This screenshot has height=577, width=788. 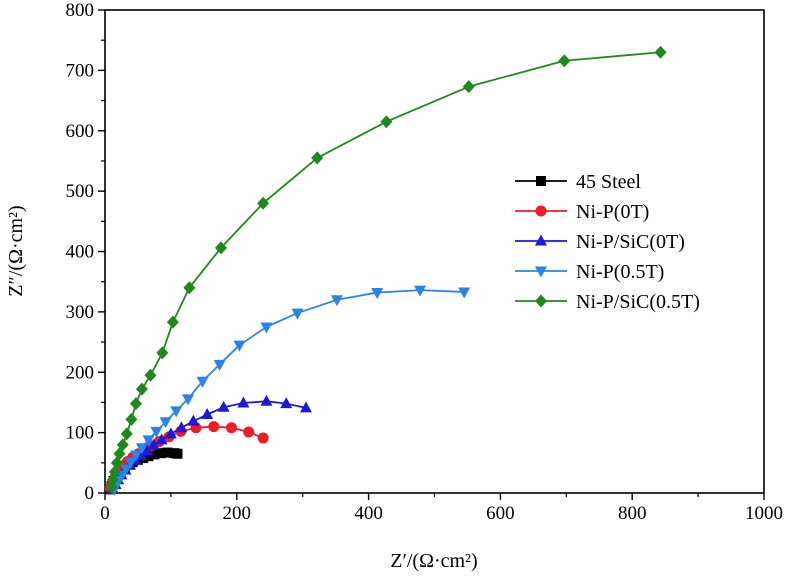 What do you see at coordinates (90, 493) in the screenshot?
I see `y-tick-label: 0` at bounding box center [90, 493].